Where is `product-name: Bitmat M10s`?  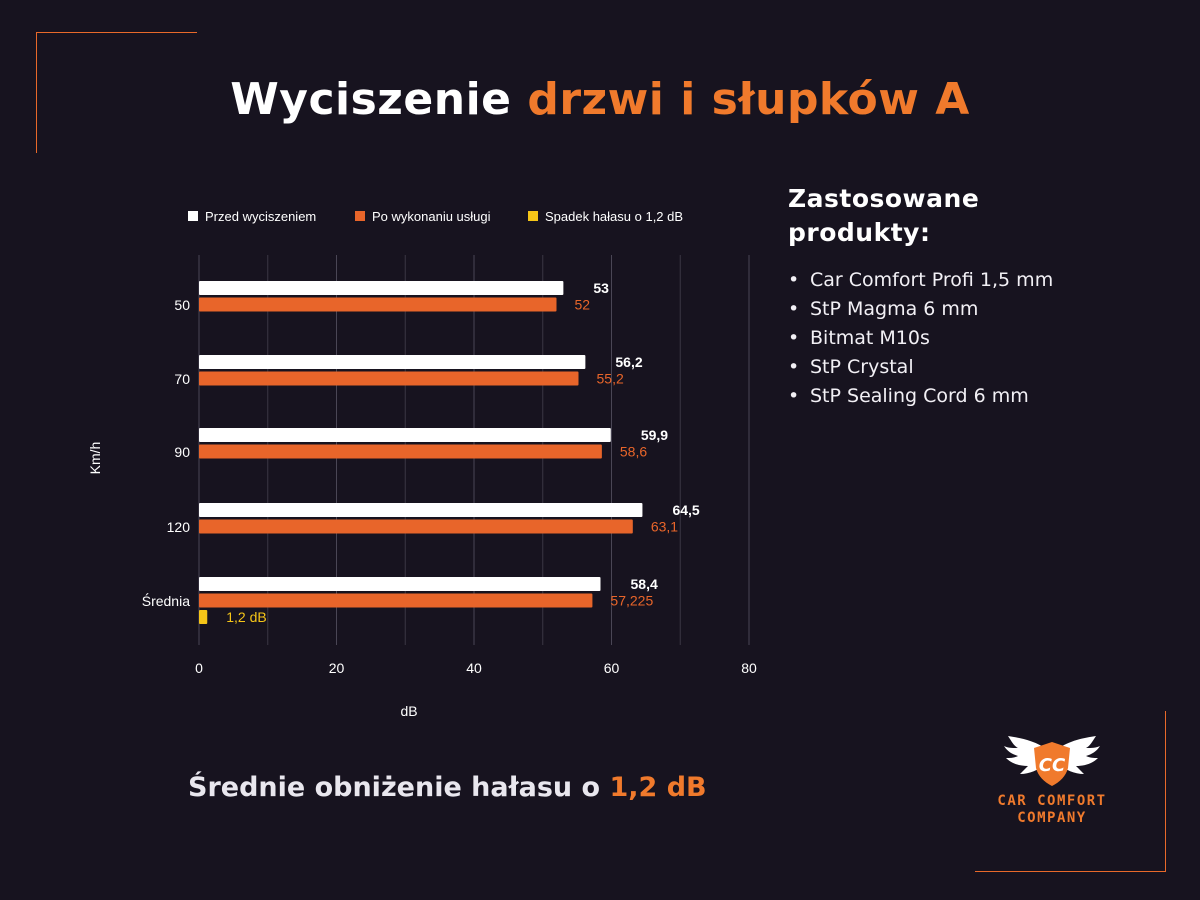 product-name: Bitmat M10s is located at coordinates (870, 338).